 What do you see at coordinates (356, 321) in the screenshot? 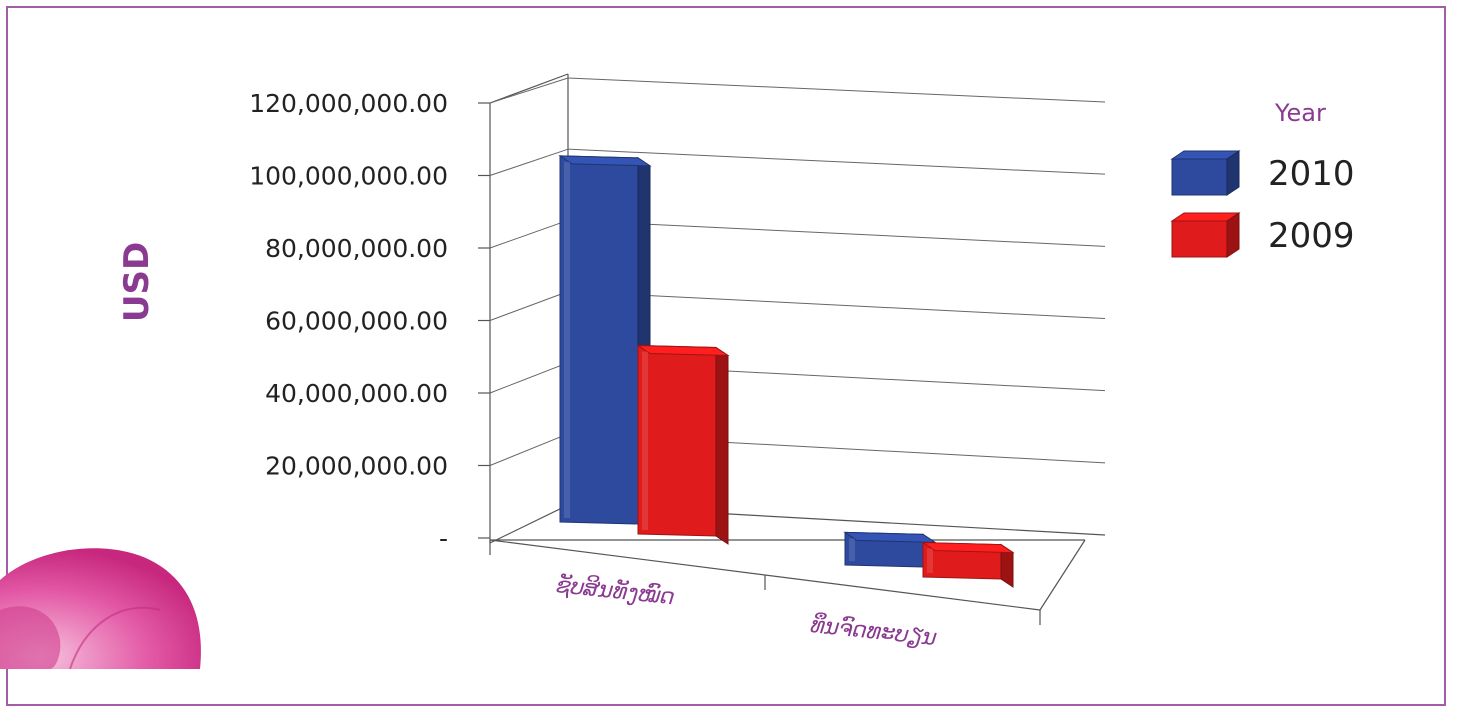
I see `y-tick-label: 60,000,000.00` at bounding box center [356, 321].